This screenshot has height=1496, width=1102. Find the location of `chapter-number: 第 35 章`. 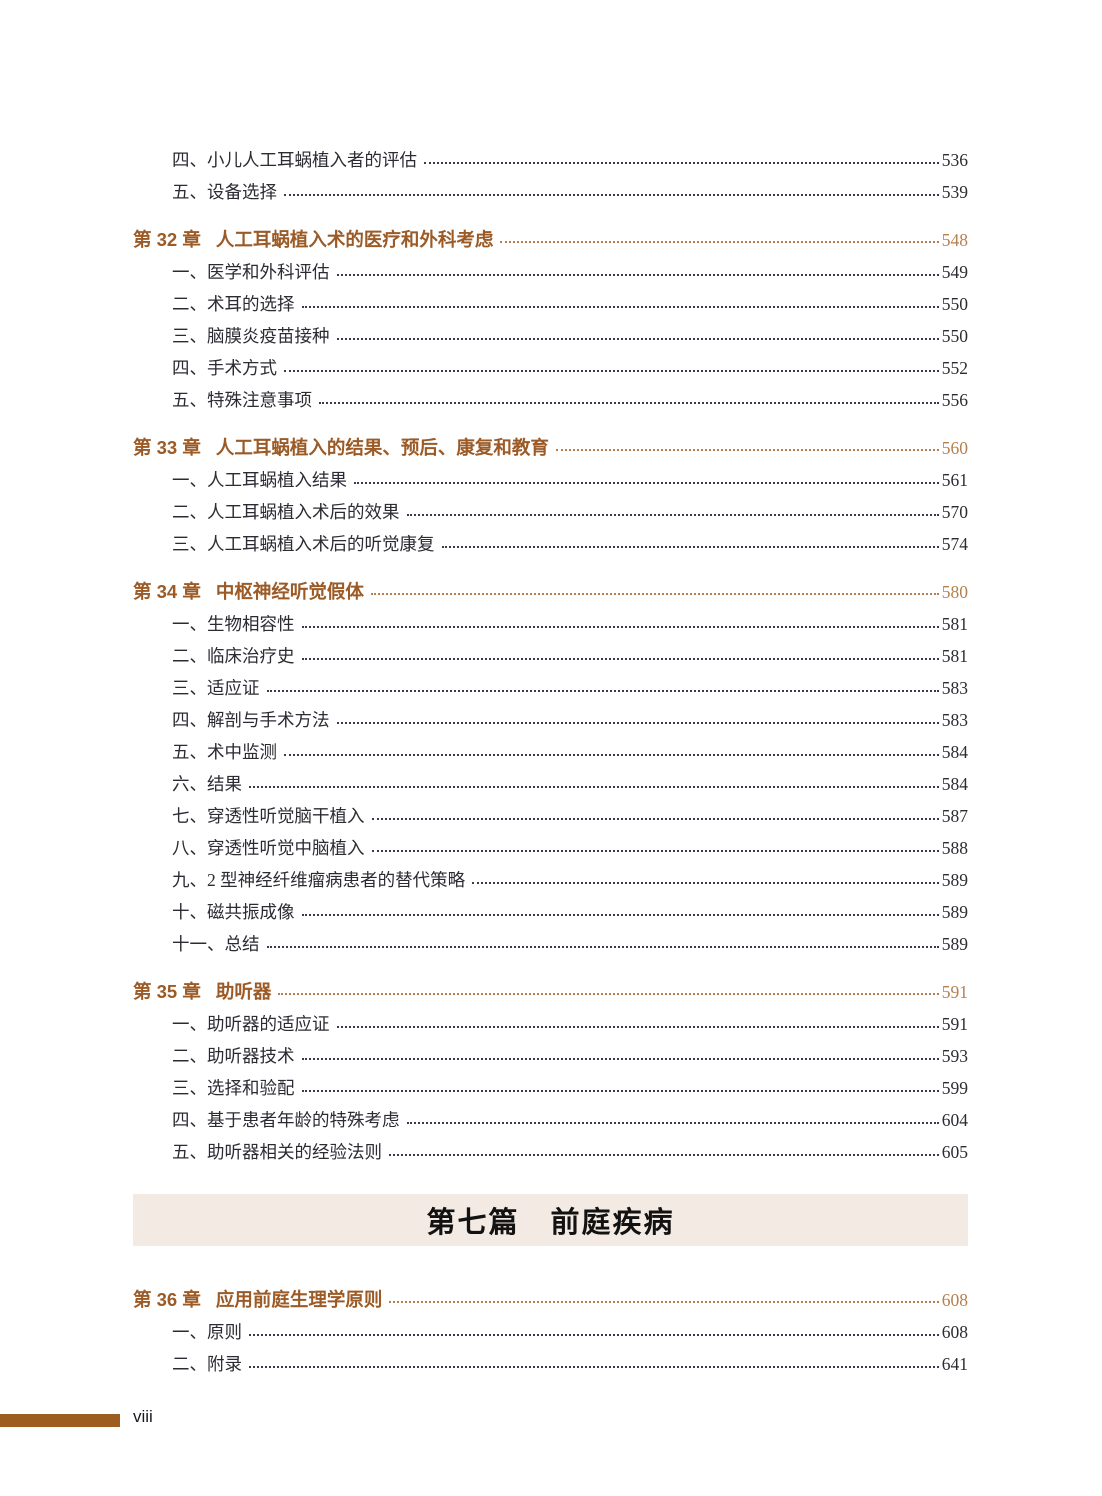

chapter-number: 第 35 章 is located at coordinates (167, 991).